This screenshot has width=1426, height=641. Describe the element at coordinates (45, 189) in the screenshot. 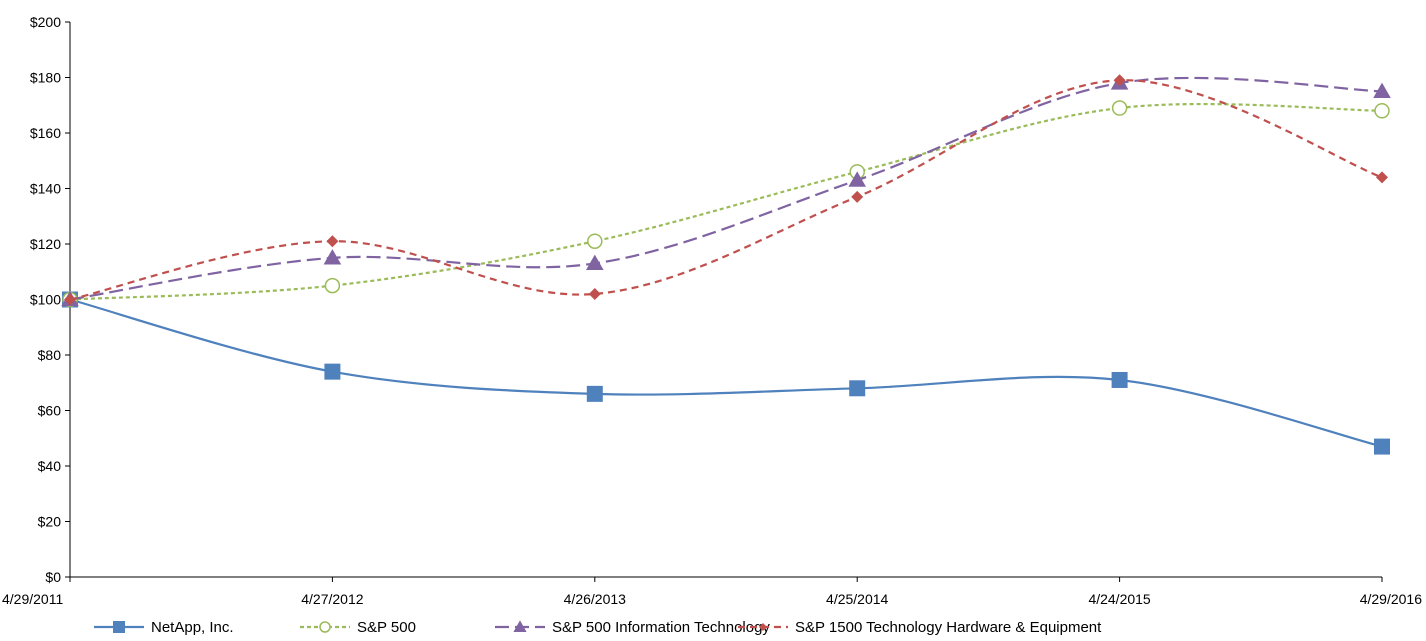

I see `y-tick-label: $140` at that location.